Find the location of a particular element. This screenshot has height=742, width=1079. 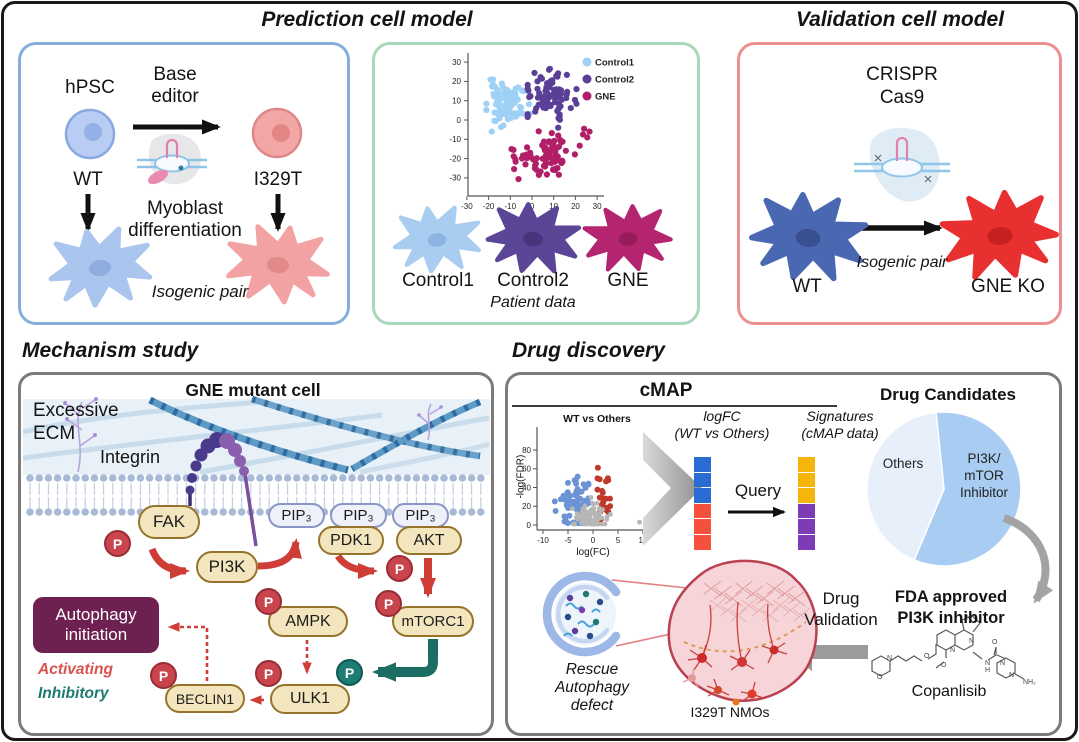

validation-isogenic-pair-label: Isogenic pair is located at coordinates (902, 262).